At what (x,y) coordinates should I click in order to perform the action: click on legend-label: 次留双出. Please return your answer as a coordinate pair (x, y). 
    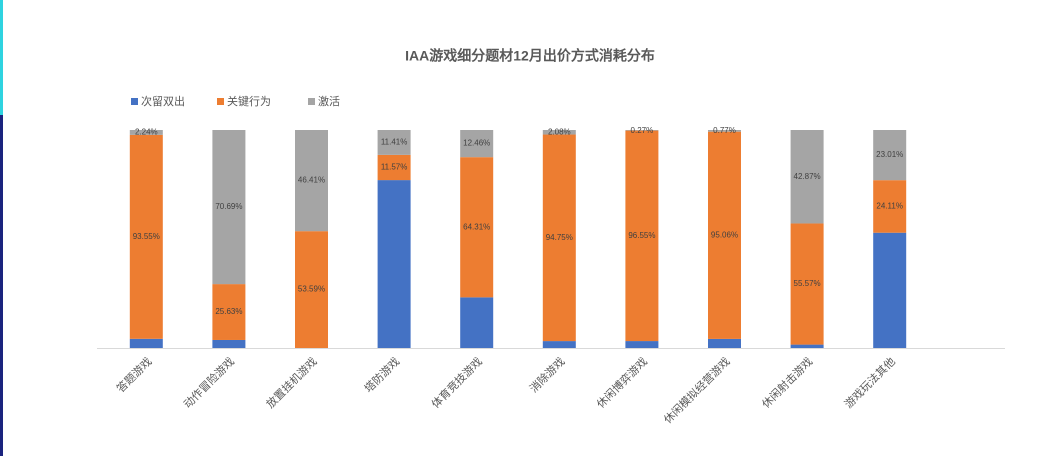
    Looking at the image, I should click on (163, 101).